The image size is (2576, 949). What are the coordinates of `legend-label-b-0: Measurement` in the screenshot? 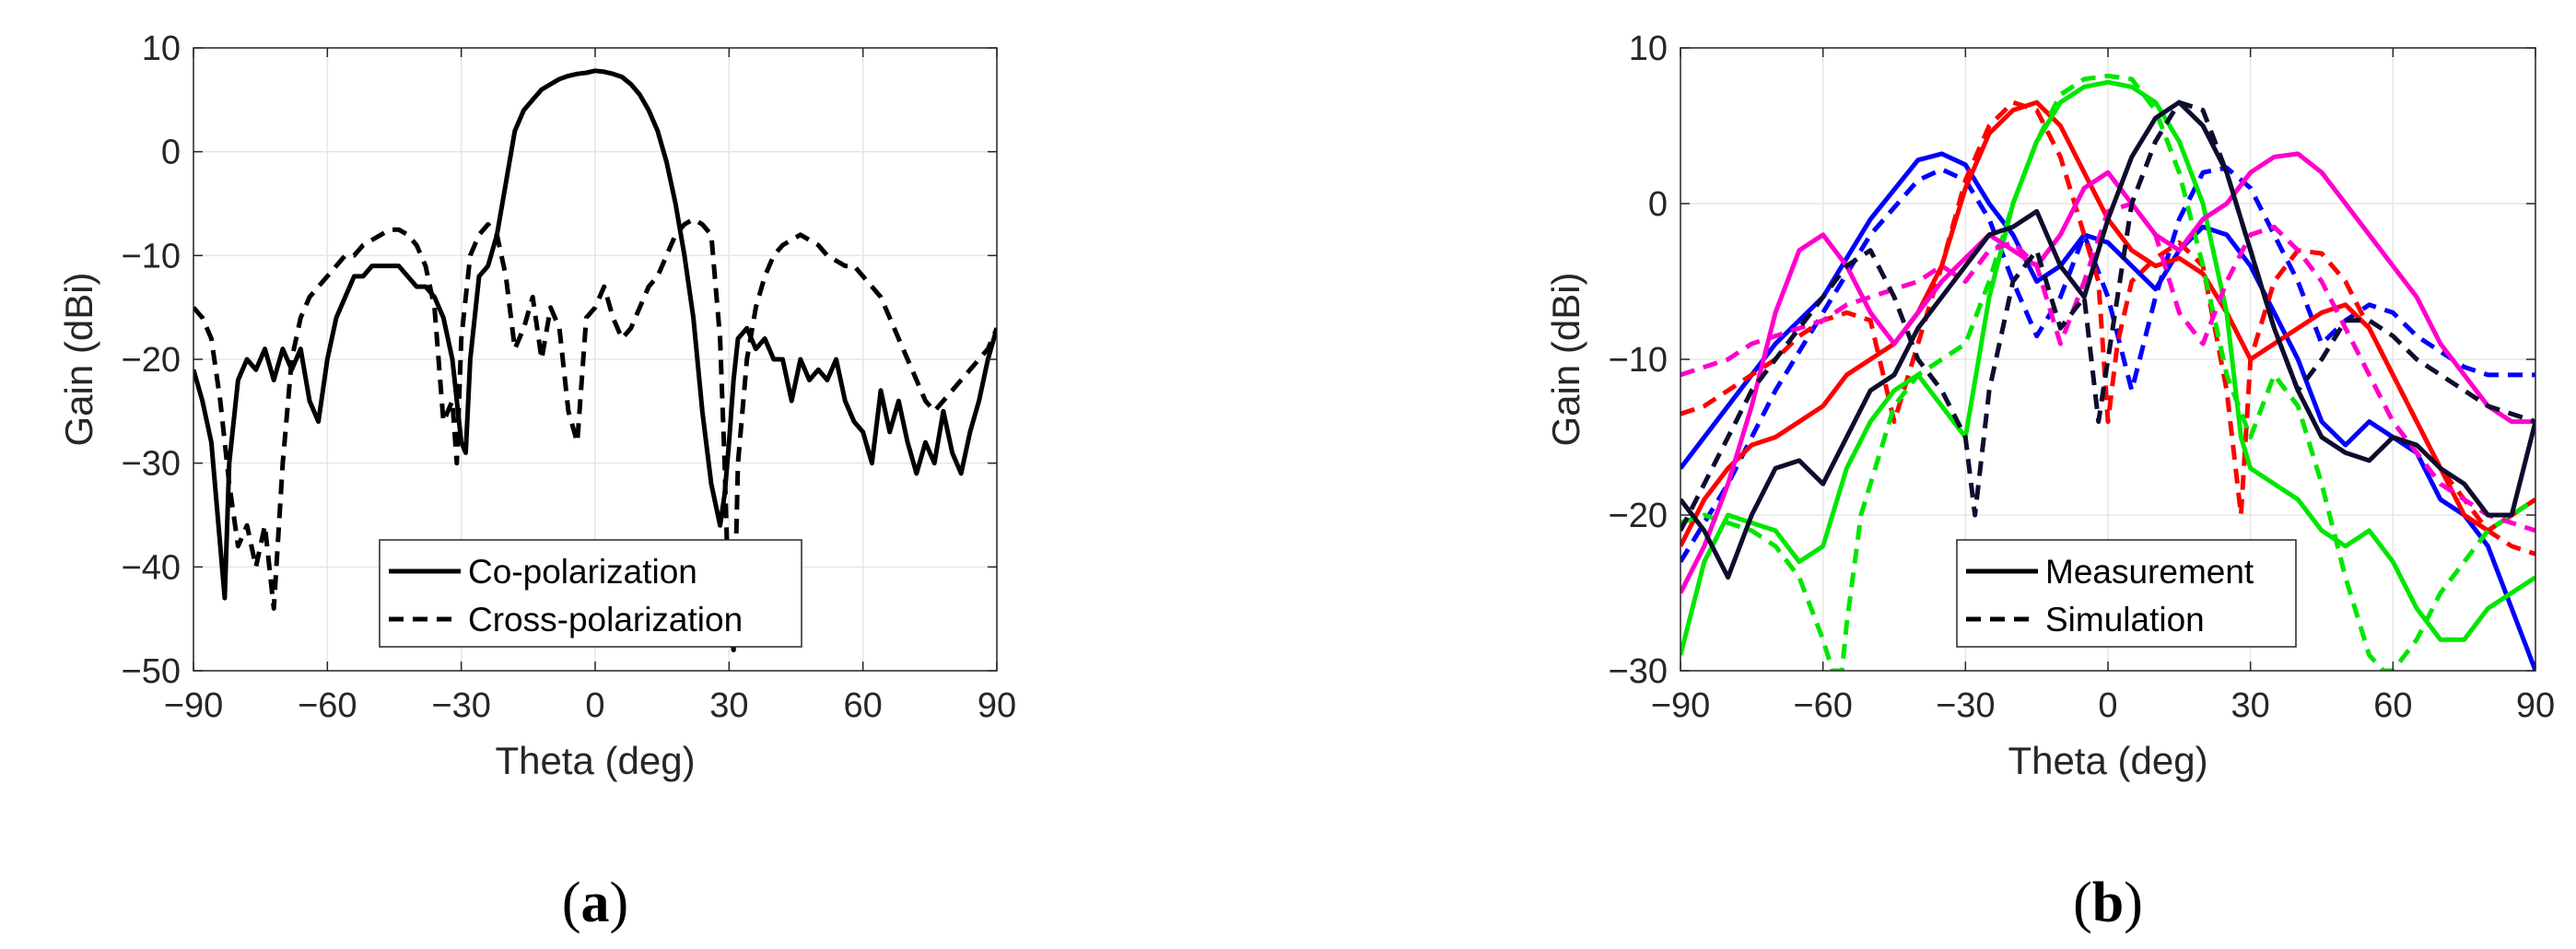 It's located at (2149, 572).